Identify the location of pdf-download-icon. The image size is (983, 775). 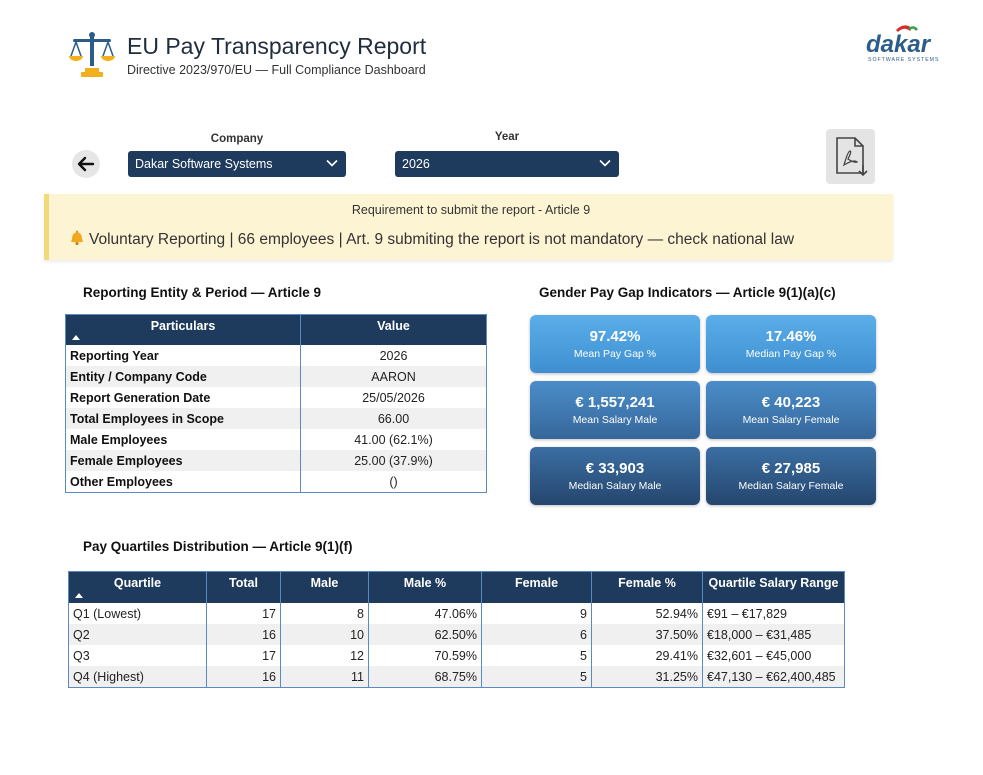
(852, 157).